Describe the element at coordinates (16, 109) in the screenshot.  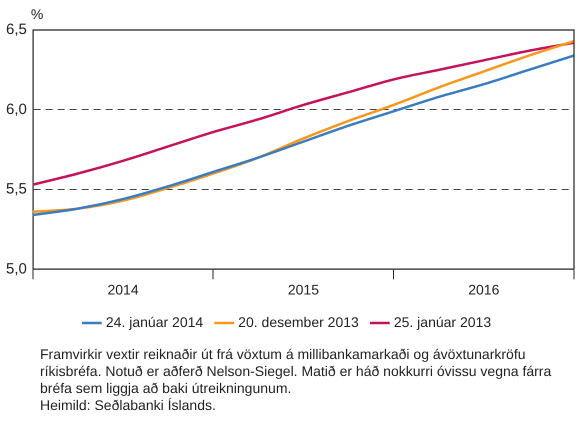
I see `y-tick-label: 6,0` at that location.